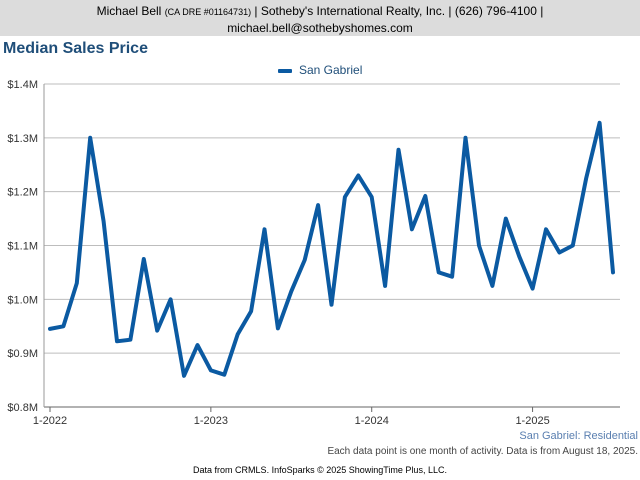 This screenshot has height=480, width=640. Describe the element at coordinates (22, 300) in the screenshot. I see `y-tick-label: $1.0M` at that location.